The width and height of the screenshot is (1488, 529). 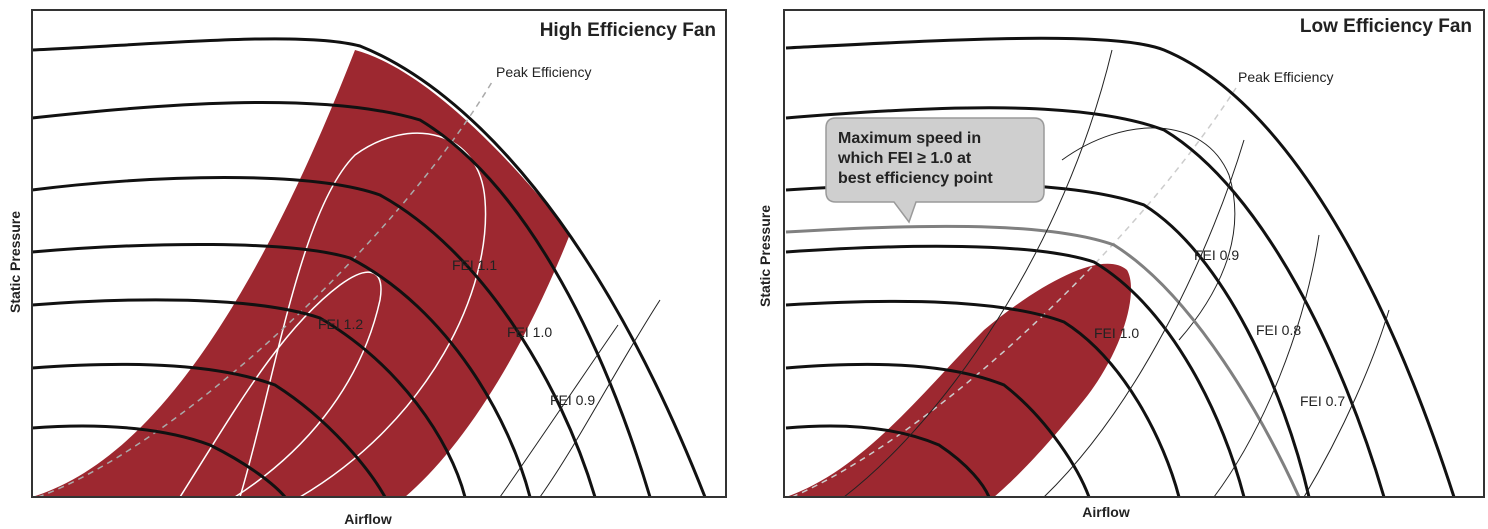 I want to click on fei-1-1-contour, so click(x=363, y=315).